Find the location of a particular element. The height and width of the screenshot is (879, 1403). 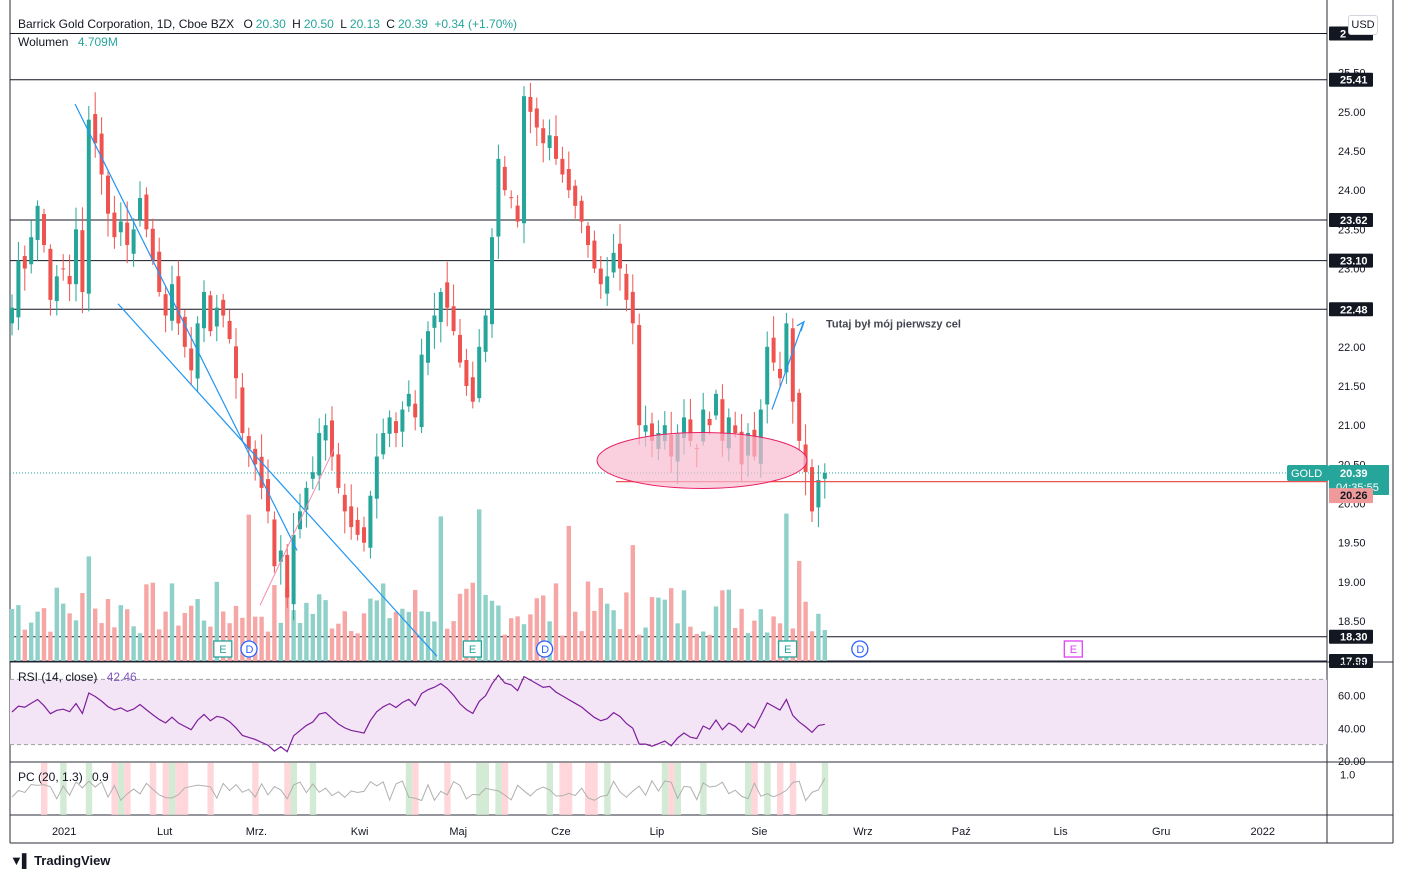

price-tick-label: 22.00 is located at coordinates (1352, 348).